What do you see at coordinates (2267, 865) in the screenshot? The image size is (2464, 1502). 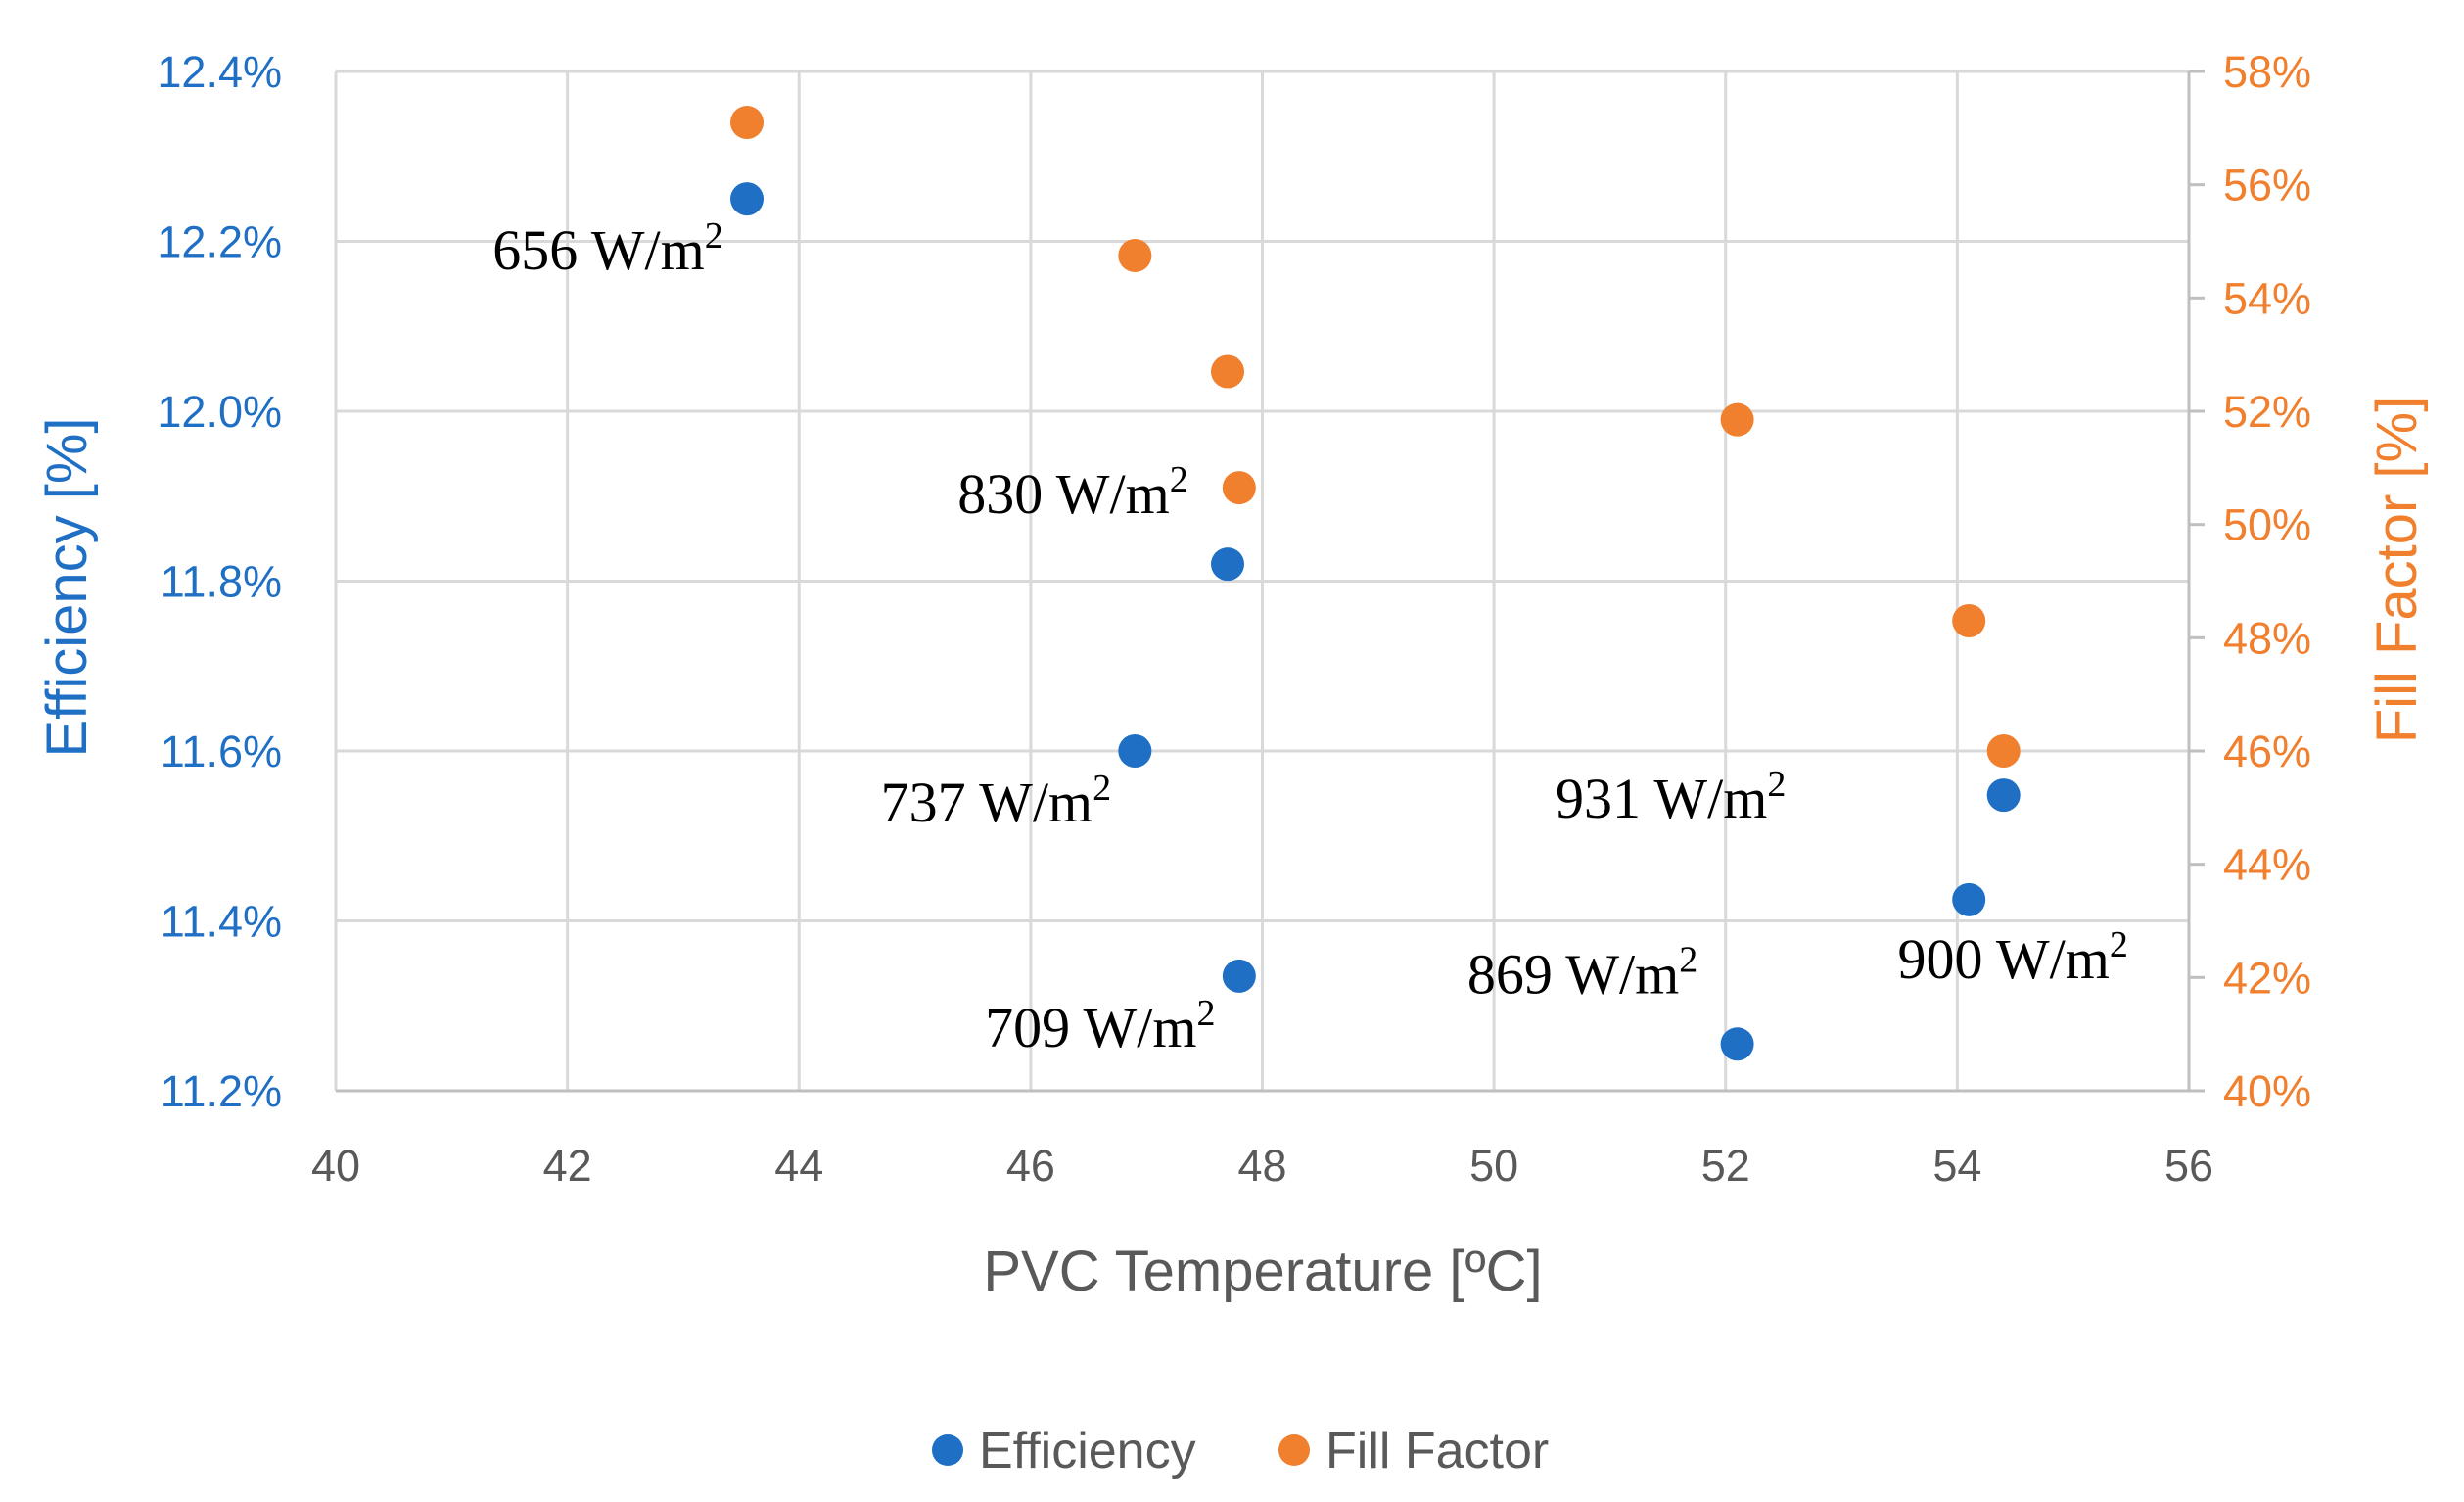 I see `y2-tick-label: 44%` at bounding box center [2267, 865].